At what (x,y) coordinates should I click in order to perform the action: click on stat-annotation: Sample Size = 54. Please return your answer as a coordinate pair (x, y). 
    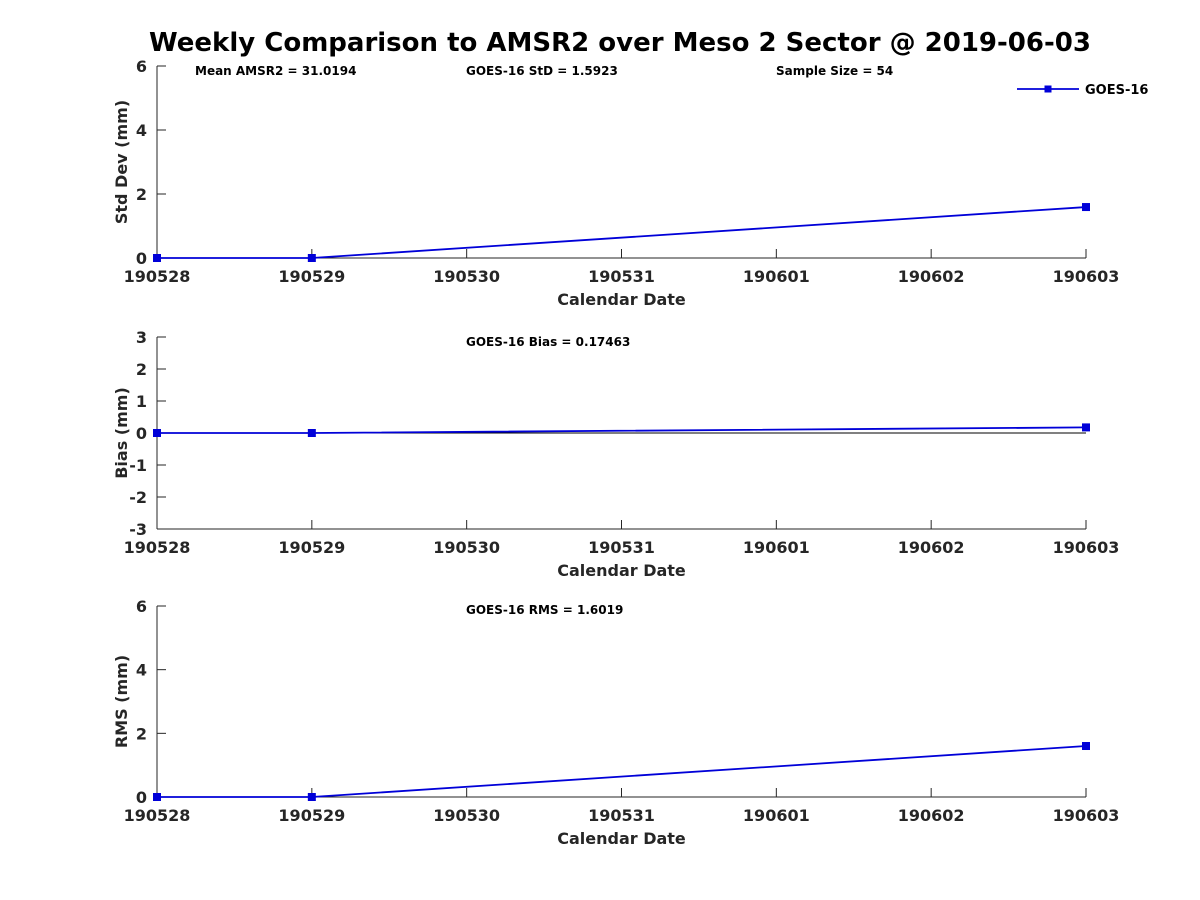
    Looking at the image, I should click on (834, 71).